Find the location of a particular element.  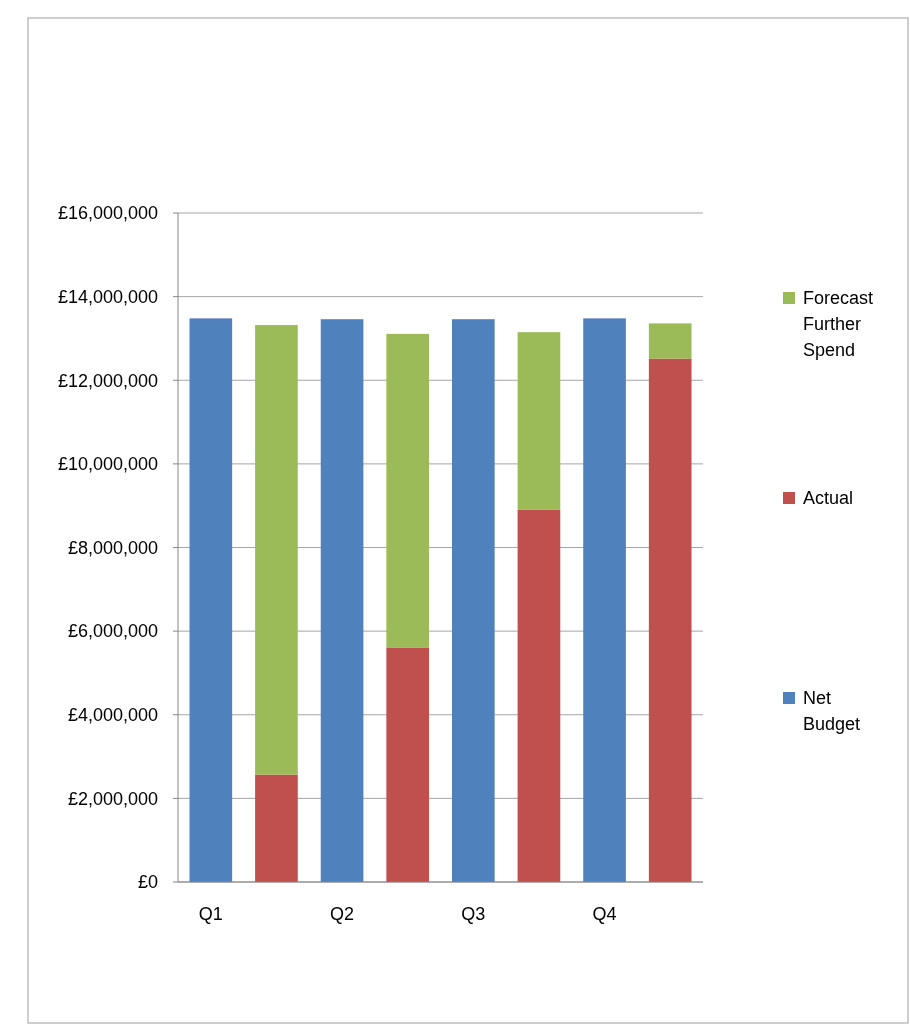

x-tick-label: Q1 is located at coordinates (210, 914).